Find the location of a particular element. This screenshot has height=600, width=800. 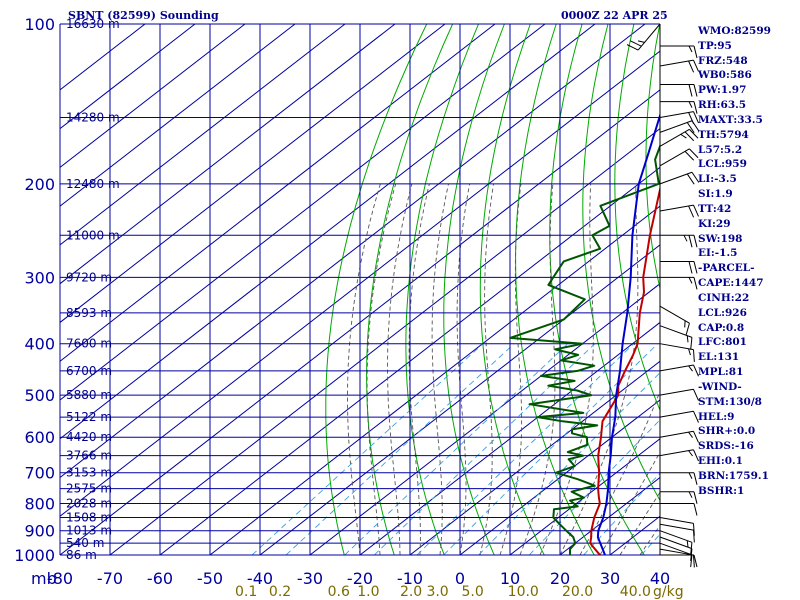

index-item: STM:130/8 is located at coordinates (730, 401).